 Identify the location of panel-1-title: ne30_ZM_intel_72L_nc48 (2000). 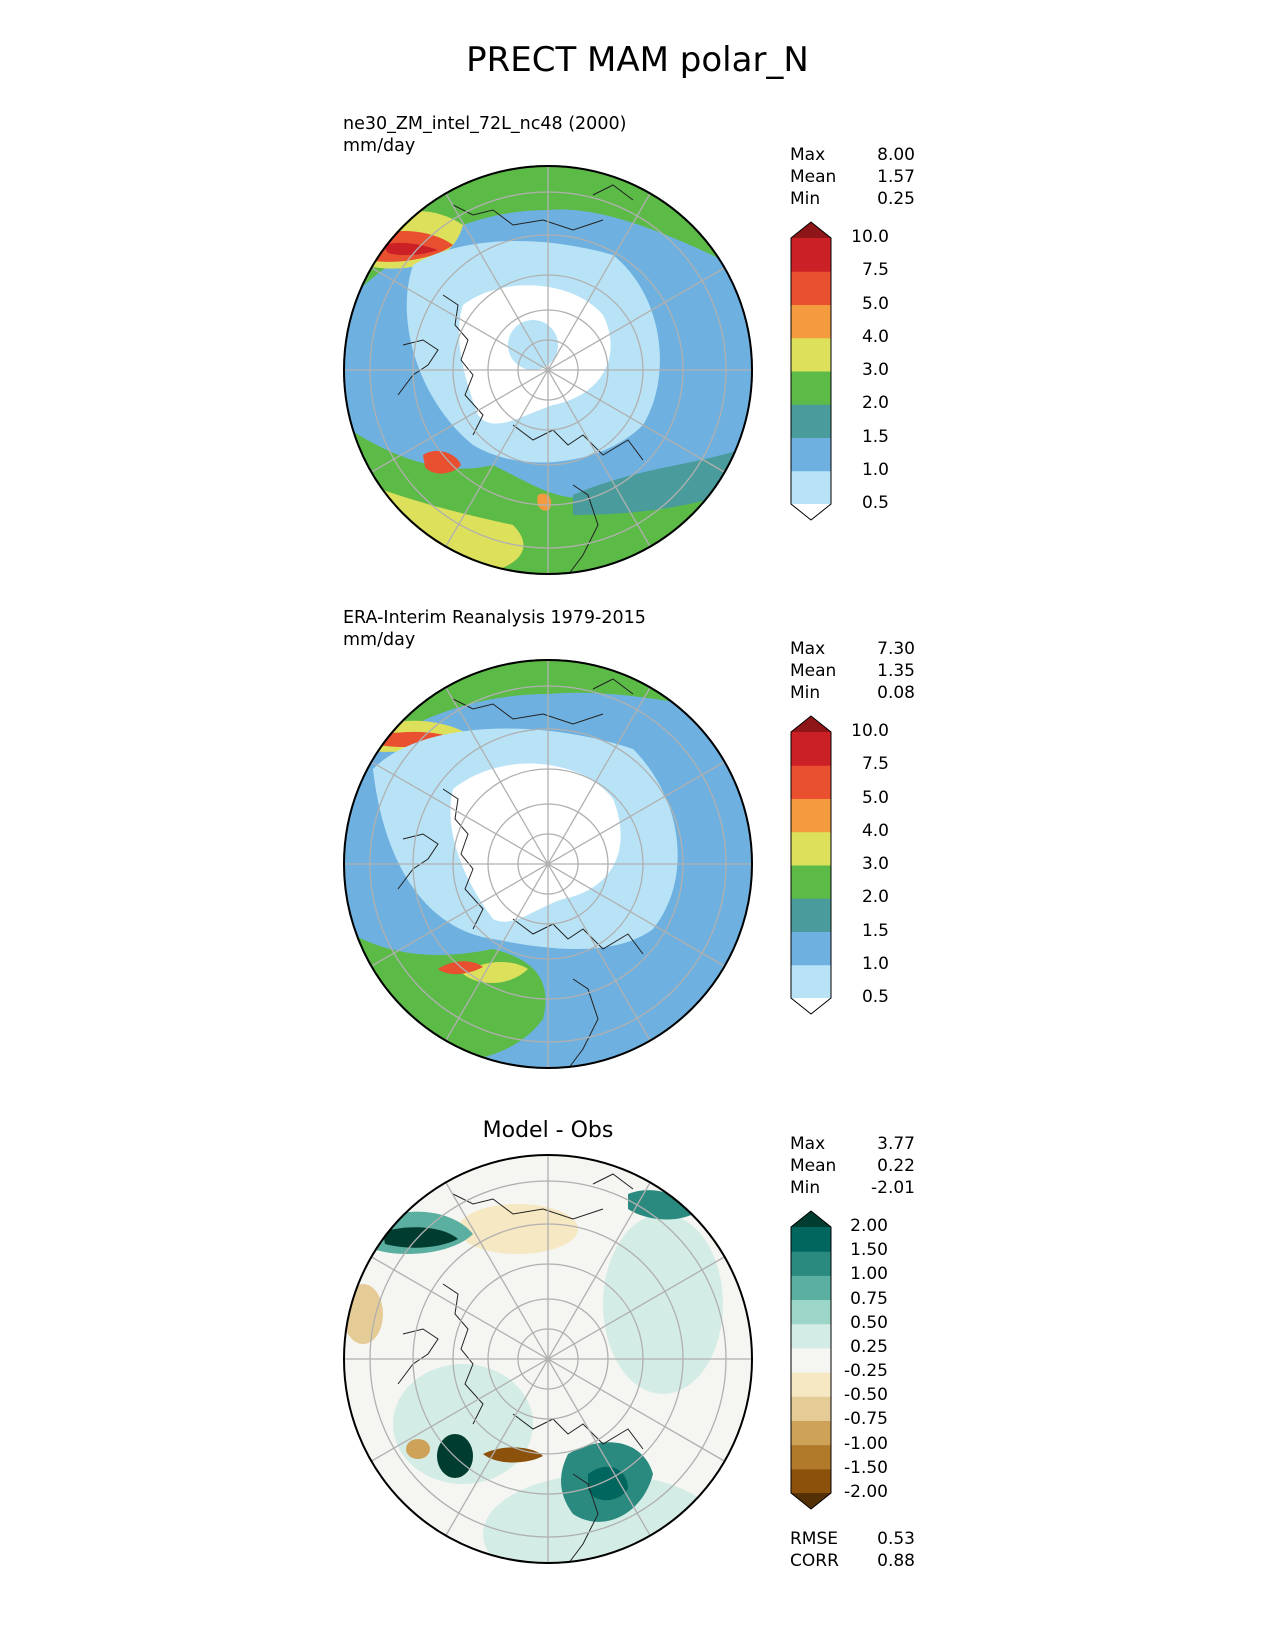
(485, 124).